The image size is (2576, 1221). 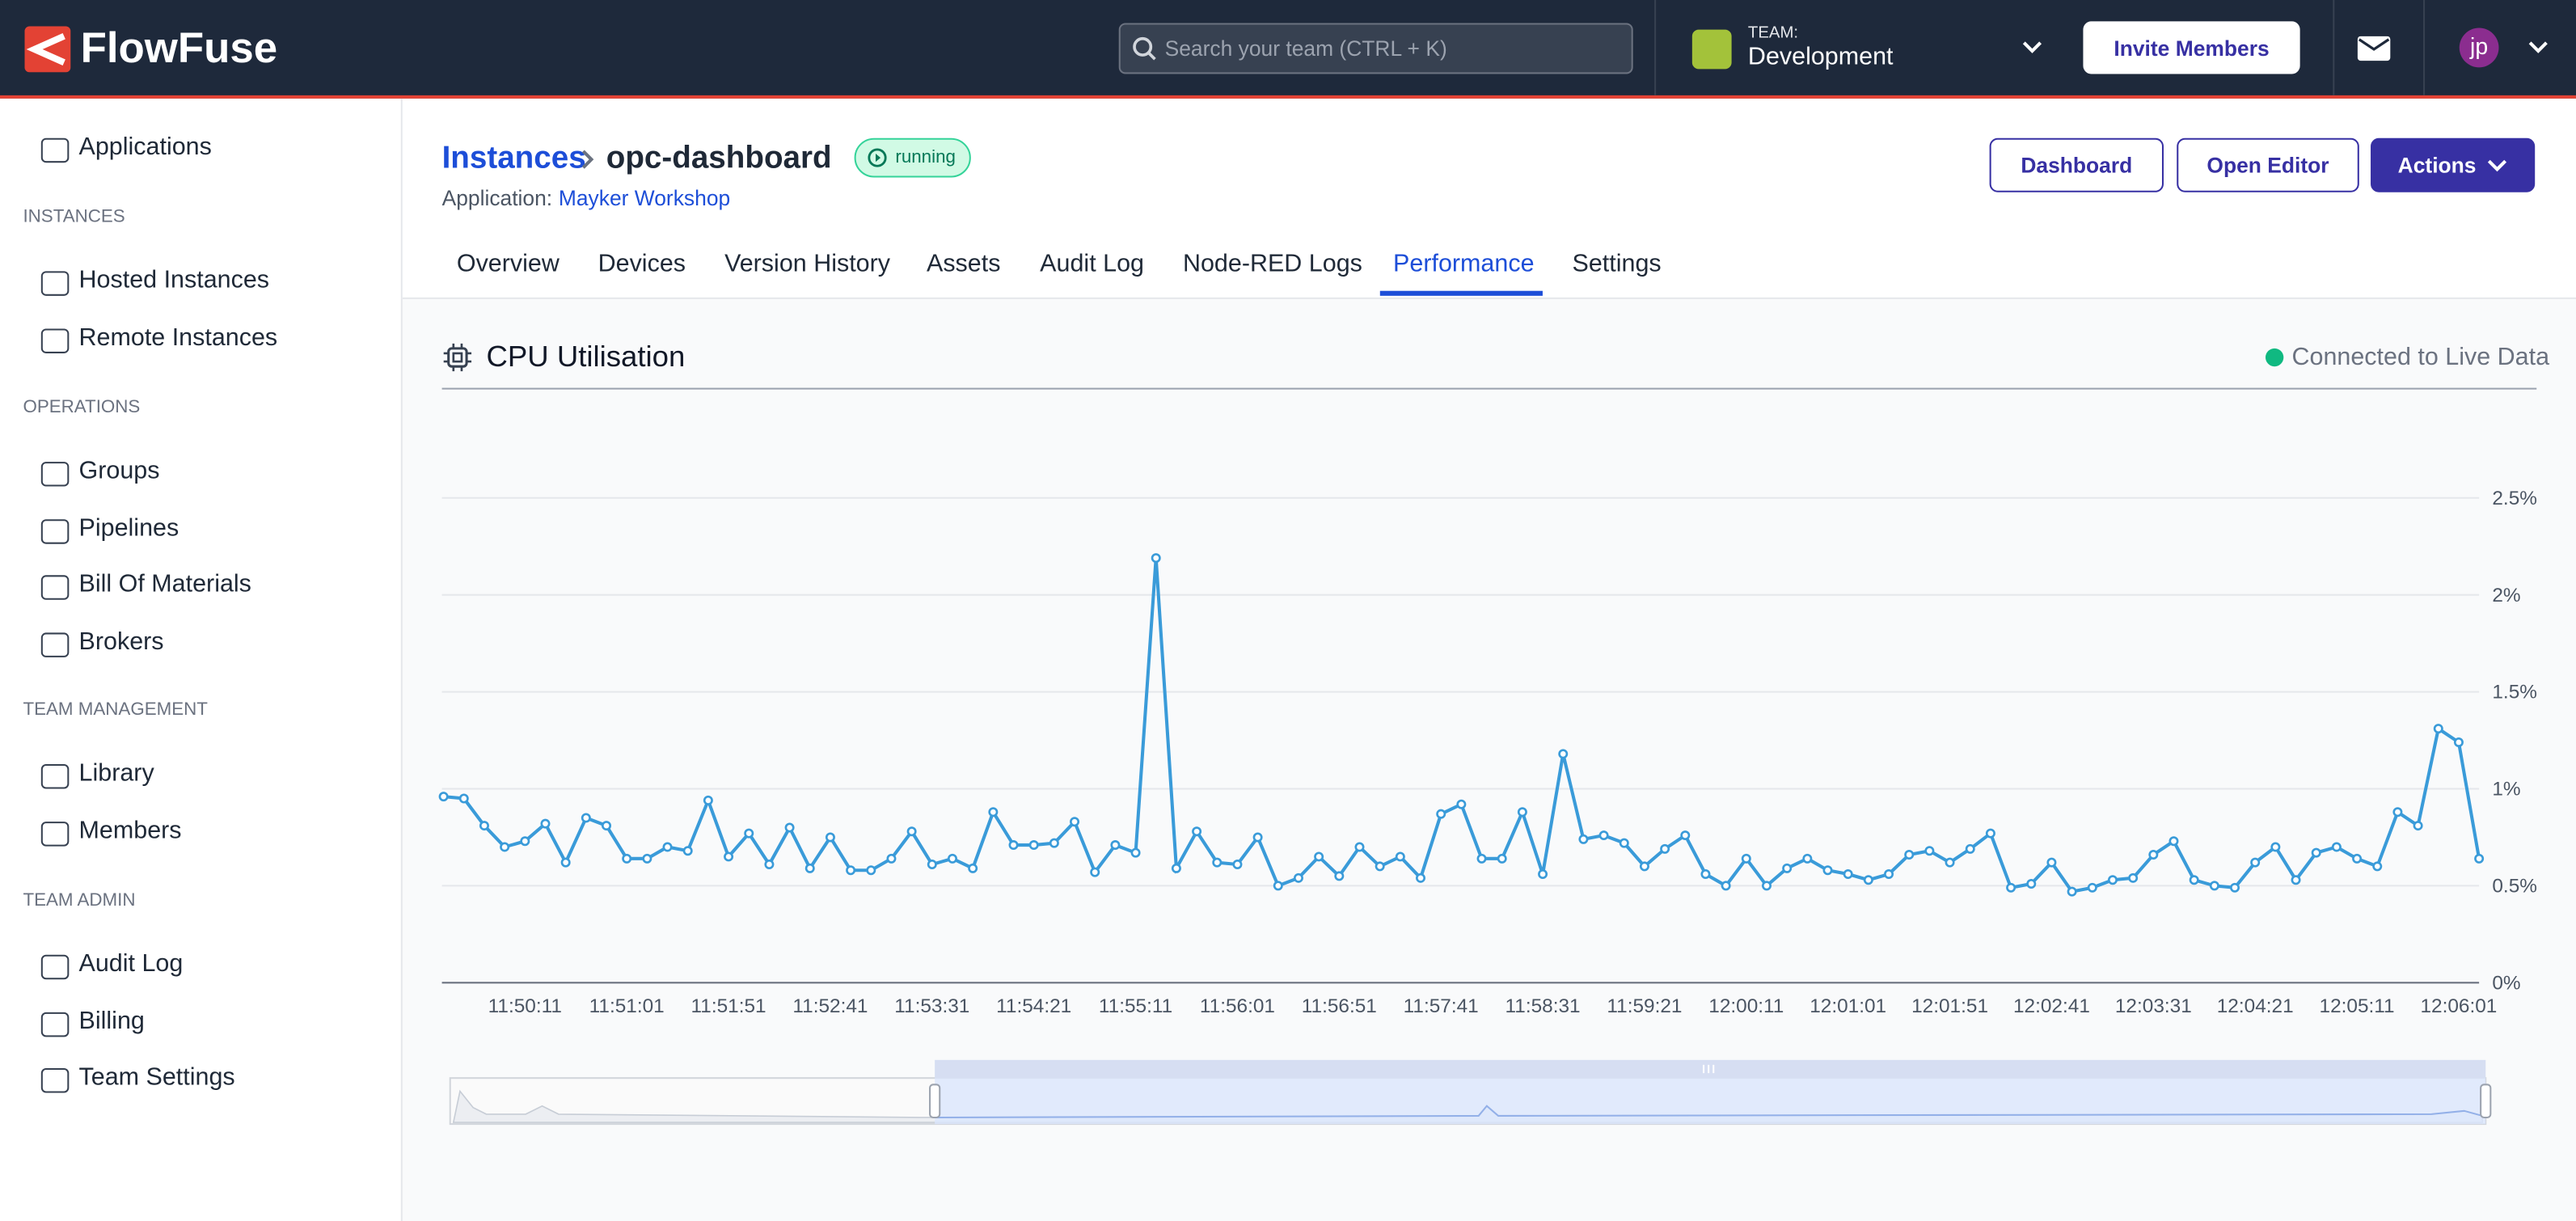 I want to click on x-tick-label: 12:01:01, so click(x=1848, y=1006).